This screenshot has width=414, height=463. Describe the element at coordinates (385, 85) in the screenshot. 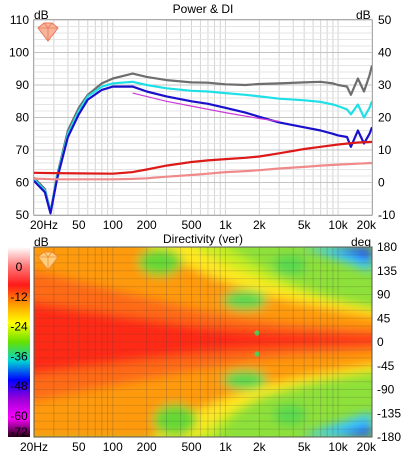

I see `y-tick-label-right: 30` at that location.